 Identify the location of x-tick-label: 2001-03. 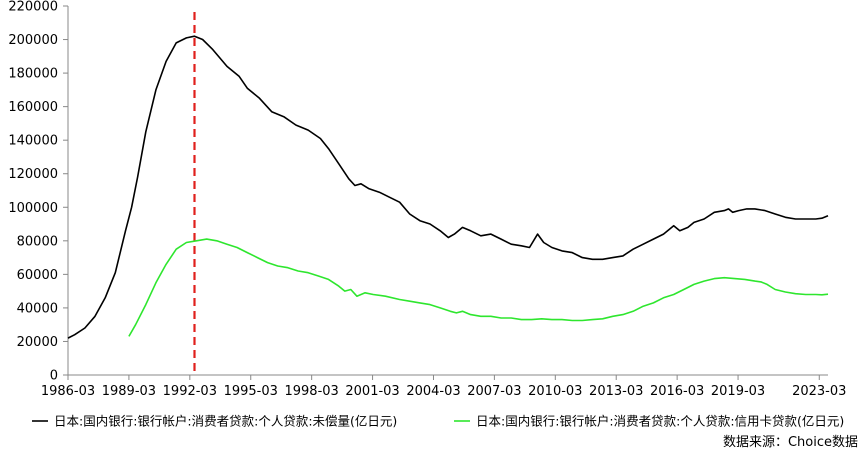
(372, 391).